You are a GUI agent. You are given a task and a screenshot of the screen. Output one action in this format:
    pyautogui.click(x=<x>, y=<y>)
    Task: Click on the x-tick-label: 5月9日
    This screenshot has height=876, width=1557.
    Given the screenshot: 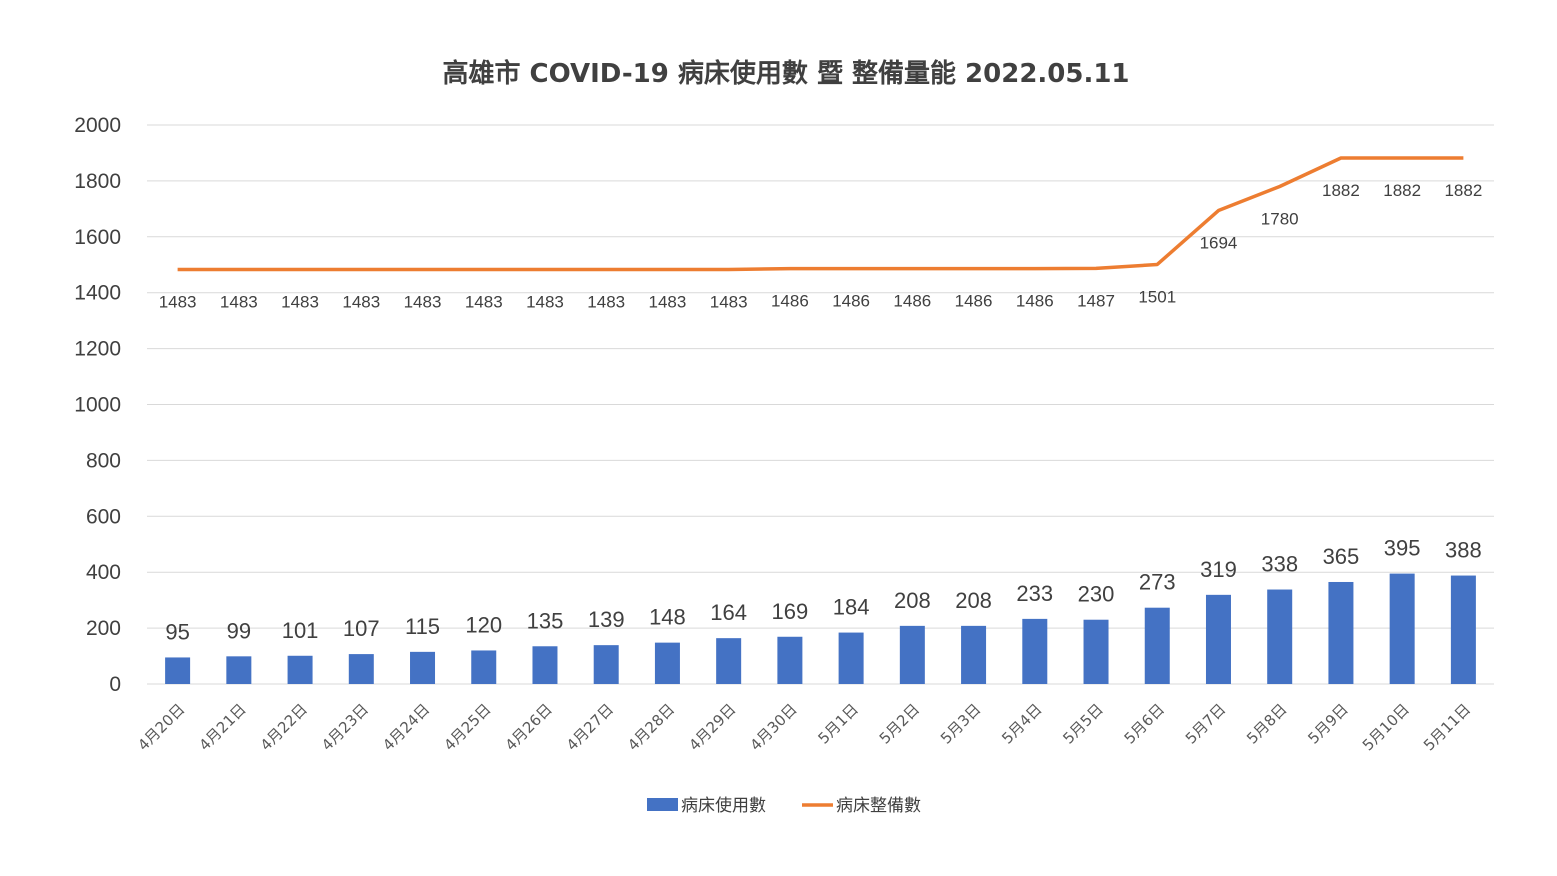 What is the action you would take?
    pyautogui.click(x=1327, y=723)
    